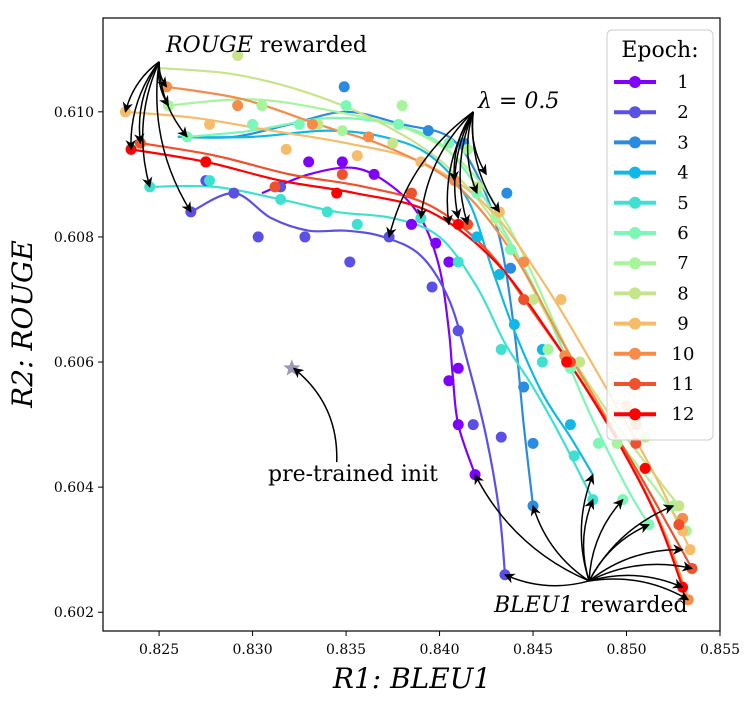 This screenshot has width=748, height=710. Describe the element at coordinates (22, 324) in the screenshot. I see `y-axis-title: R2: ROUGE` at that location.